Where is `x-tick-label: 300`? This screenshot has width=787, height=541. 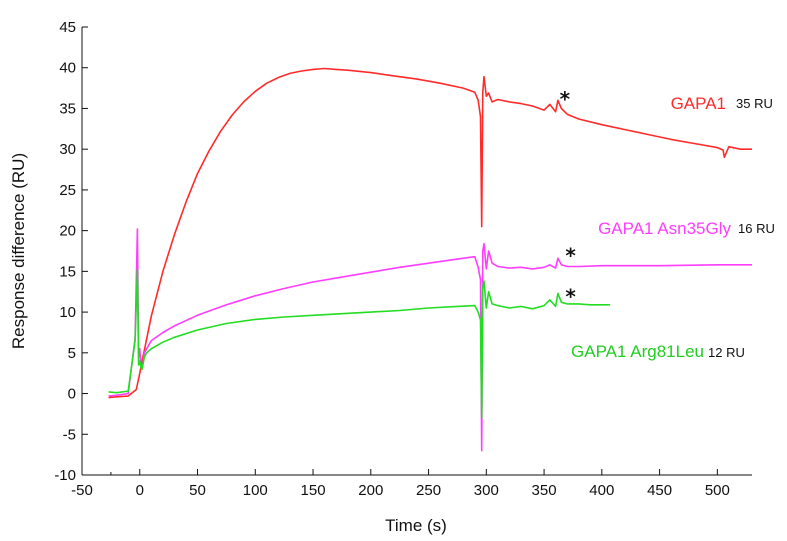
x-tick-label: 300 is located at coordinates (486, 490).